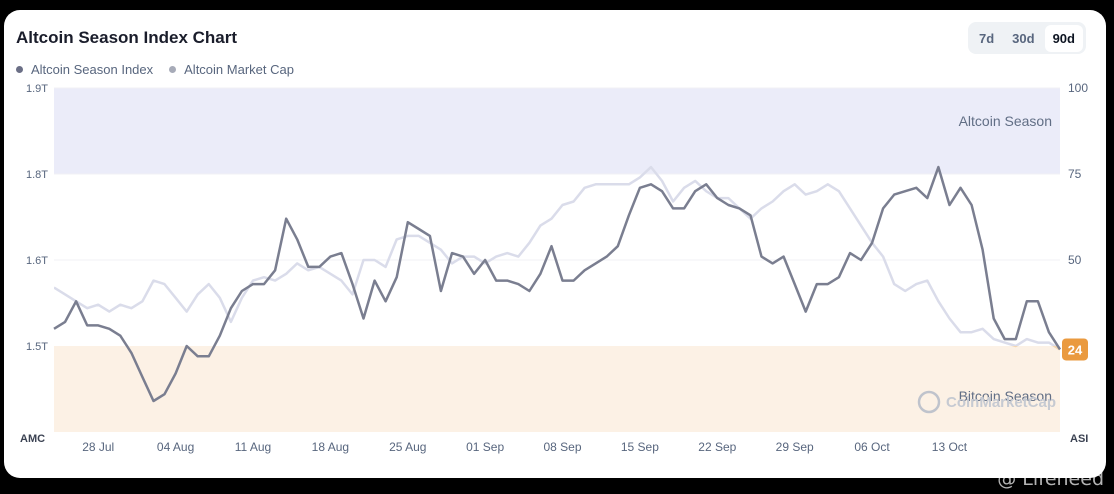 This screenshot has height=494, width=1114. I want to click on y-right-tick-50: 50, so click(1075, 260).